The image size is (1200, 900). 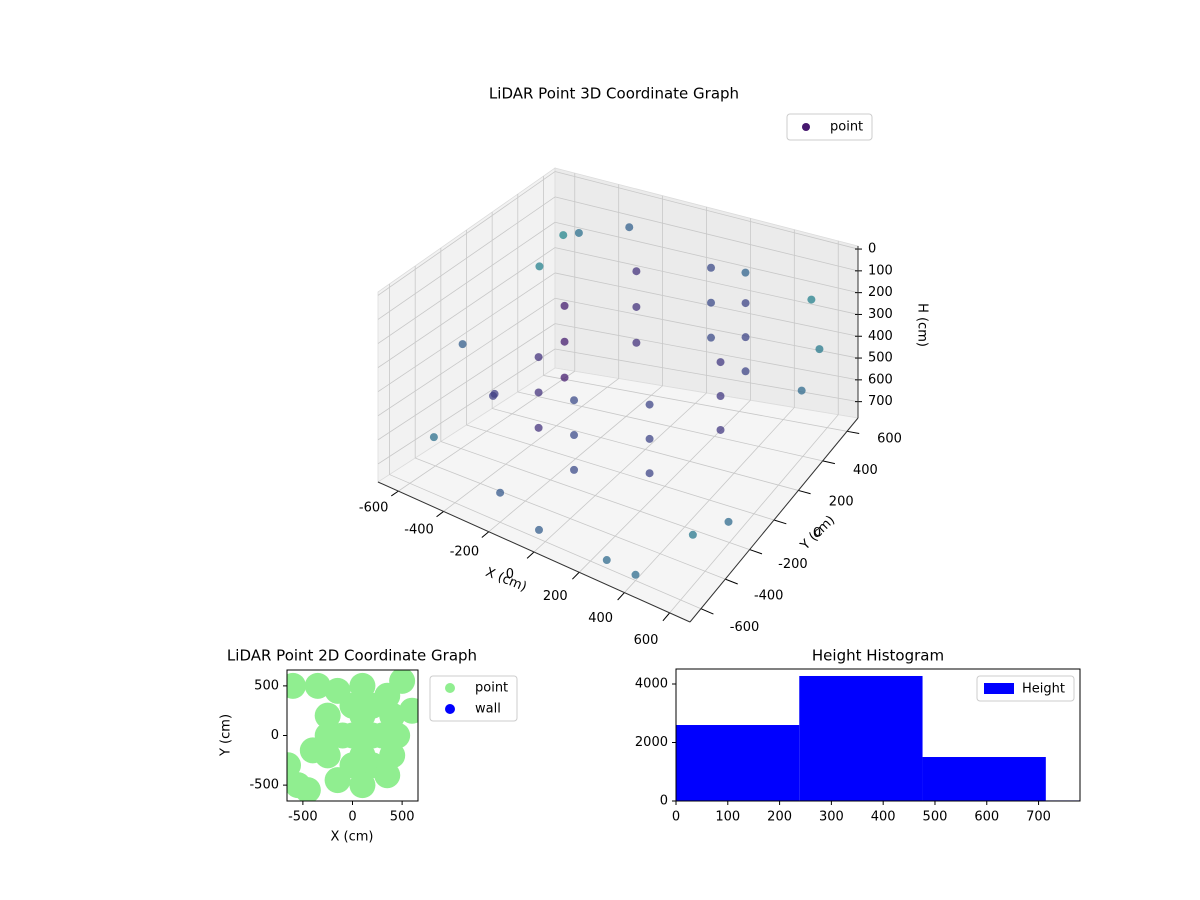 I want to click on z-tick-label: 300, so click(x=880, y=314).